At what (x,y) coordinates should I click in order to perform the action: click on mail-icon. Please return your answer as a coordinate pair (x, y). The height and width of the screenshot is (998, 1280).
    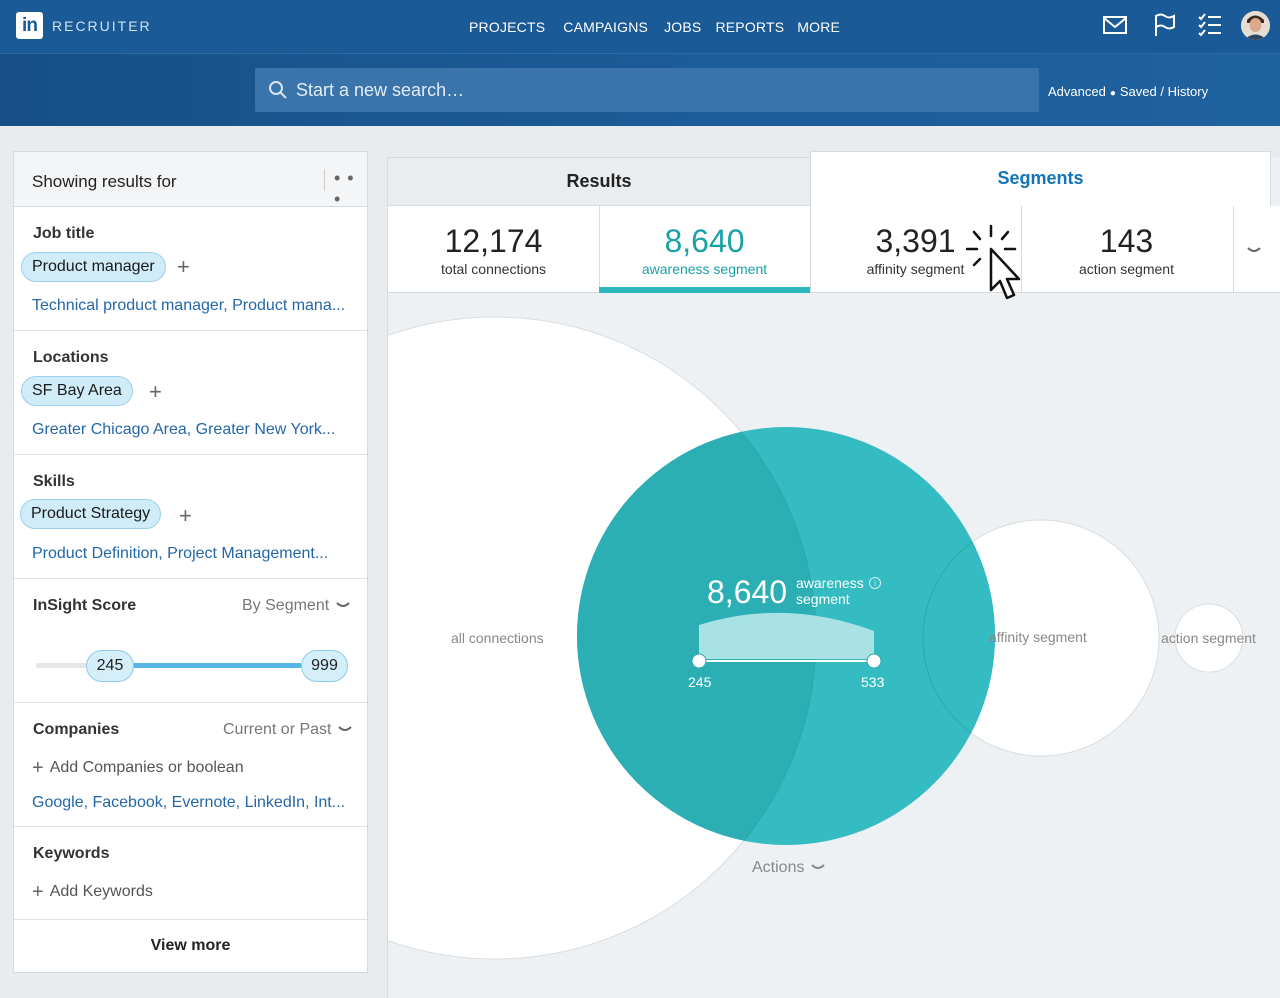
    Looking at the image, I should click on (1115, 25).